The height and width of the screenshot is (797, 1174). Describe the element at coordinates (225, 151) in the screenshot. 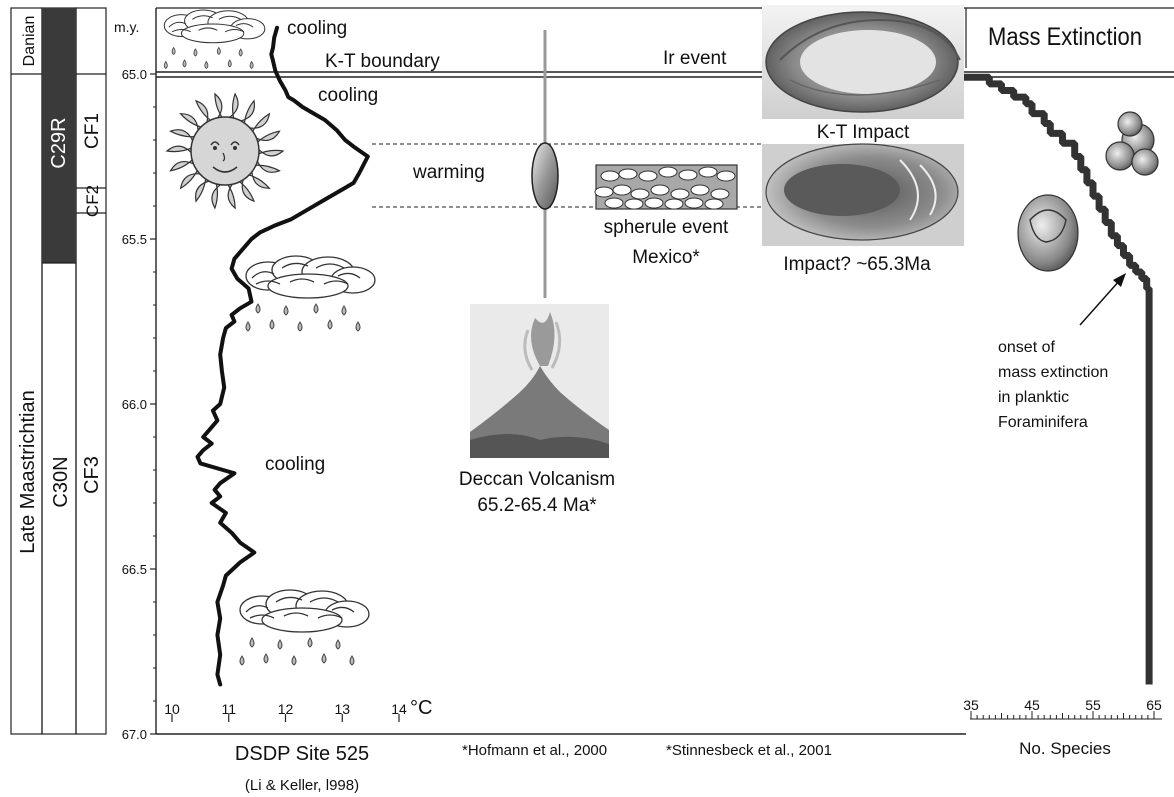

I see `sun-icon` at that location.